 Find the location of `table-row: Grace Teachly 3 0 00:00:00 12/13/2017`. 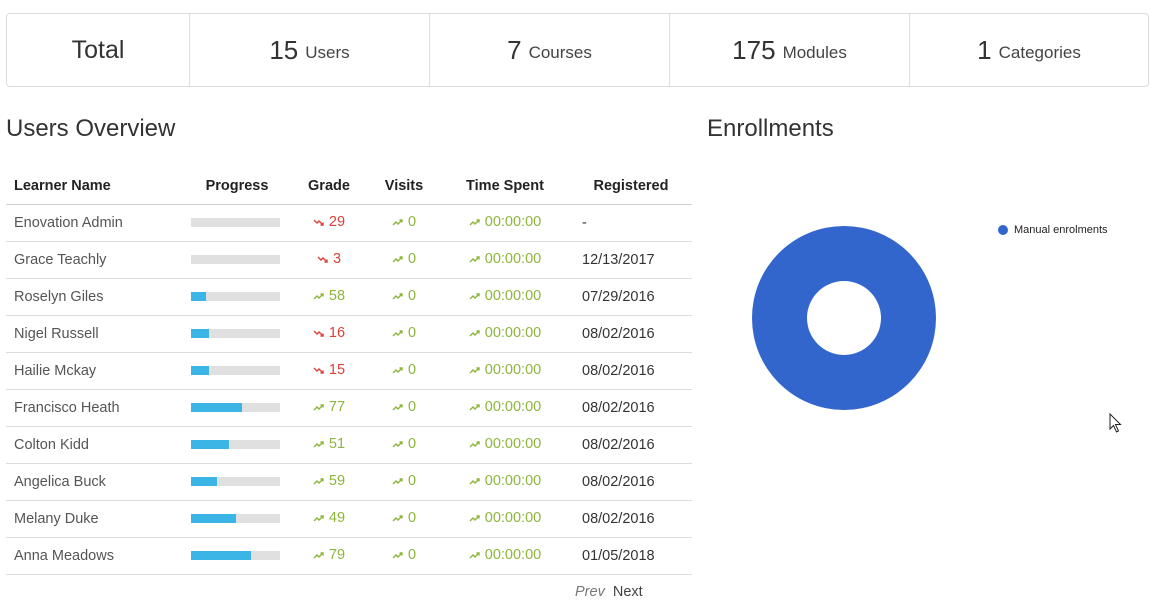

table-row: Grace Teachly 3 0 00:00:00 12/13/2017 is located at coordinates (349, 260).